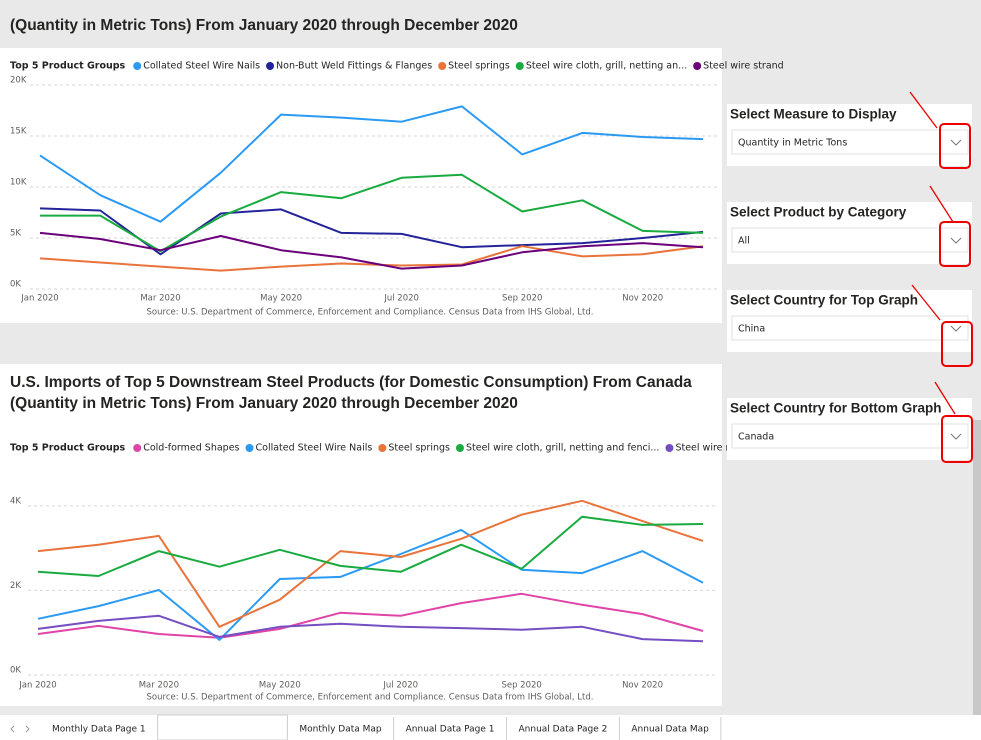 Image resolution: width=981 pixels, height=740 pixels. What do you see at coordinates (818, 212) in the screenshot?
I see `slicer-label: Select Product by Category` at bounding box center [818, 212].